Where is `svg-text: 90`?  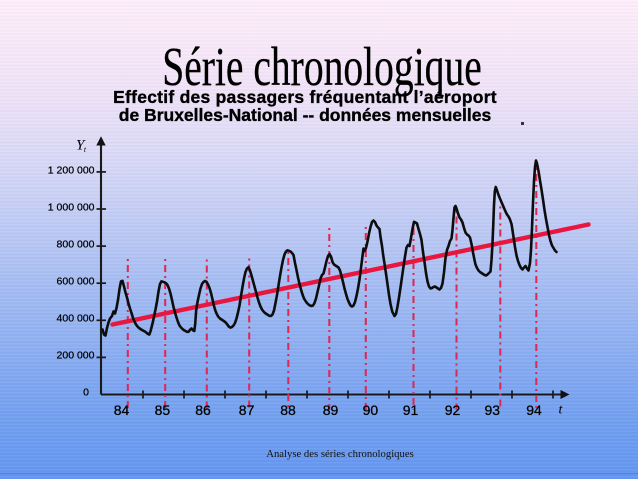 svg-text: 90 is located at coordinates (371, 410).